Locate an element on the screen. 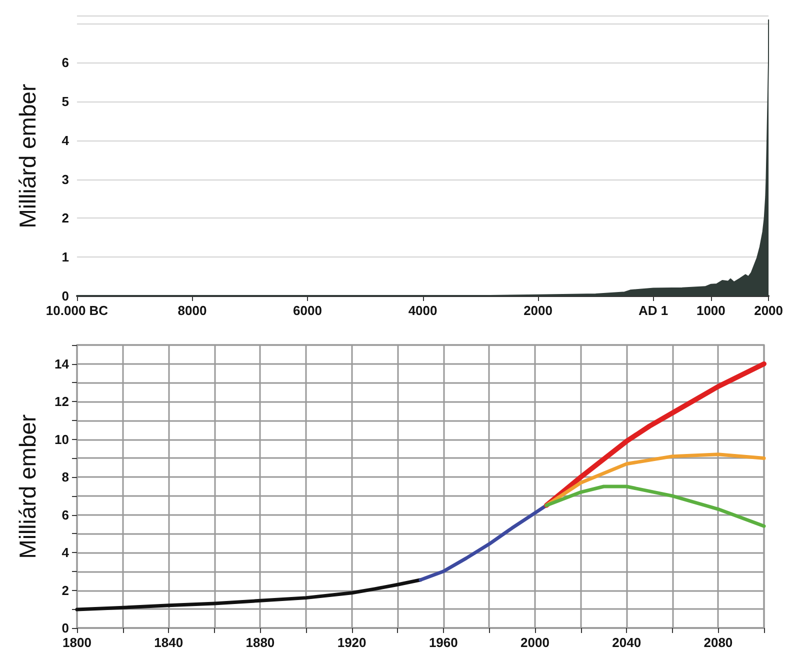 The width and height of the screenshot is (794, 662). y-tick-label: 12 is located at coordinates (61, 402).